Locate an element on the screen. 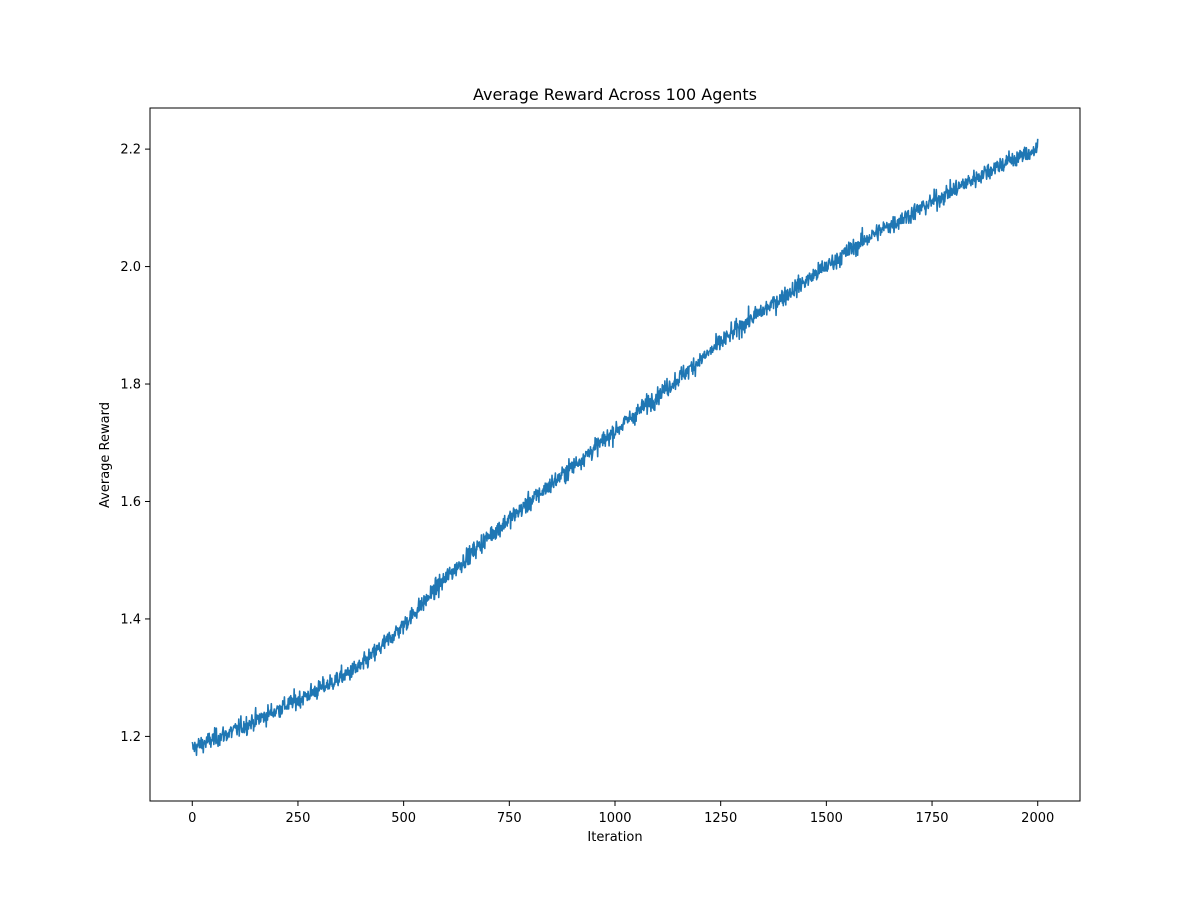 The image size is (1200, 900). y-axis-ticks: 1.2 1.4 1.6 1.8 2.0 2.2 is located at coordinates (135, 444).